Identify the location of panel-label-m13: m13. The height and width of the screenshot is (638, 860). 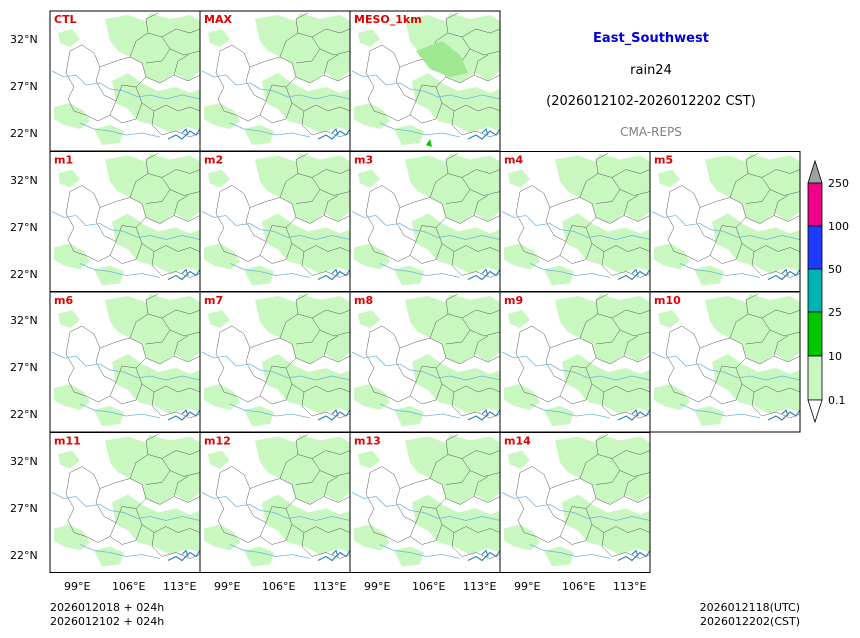
(367, 441).